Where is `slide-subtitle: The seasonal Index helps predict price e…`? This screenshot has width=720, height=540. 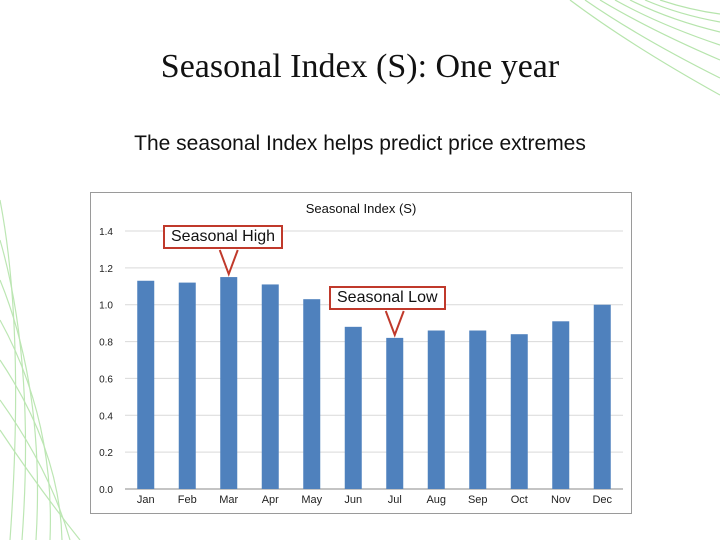 slide-subtitle: The seasonal Index helps predict price e… is located at coordinates (360, 143).